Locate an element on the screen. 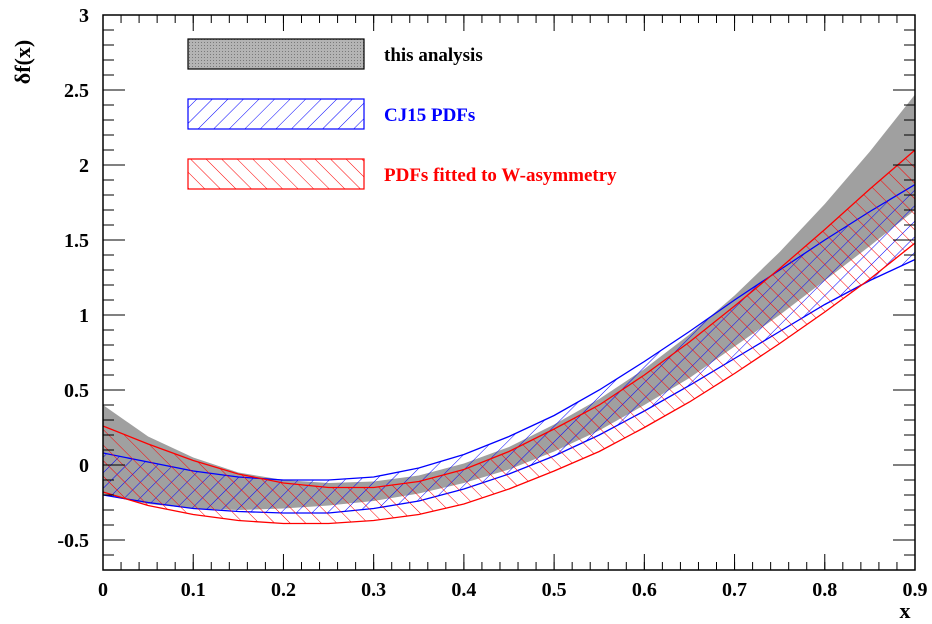  legend-label-0: this analysis is located at coordinates (433, 55).